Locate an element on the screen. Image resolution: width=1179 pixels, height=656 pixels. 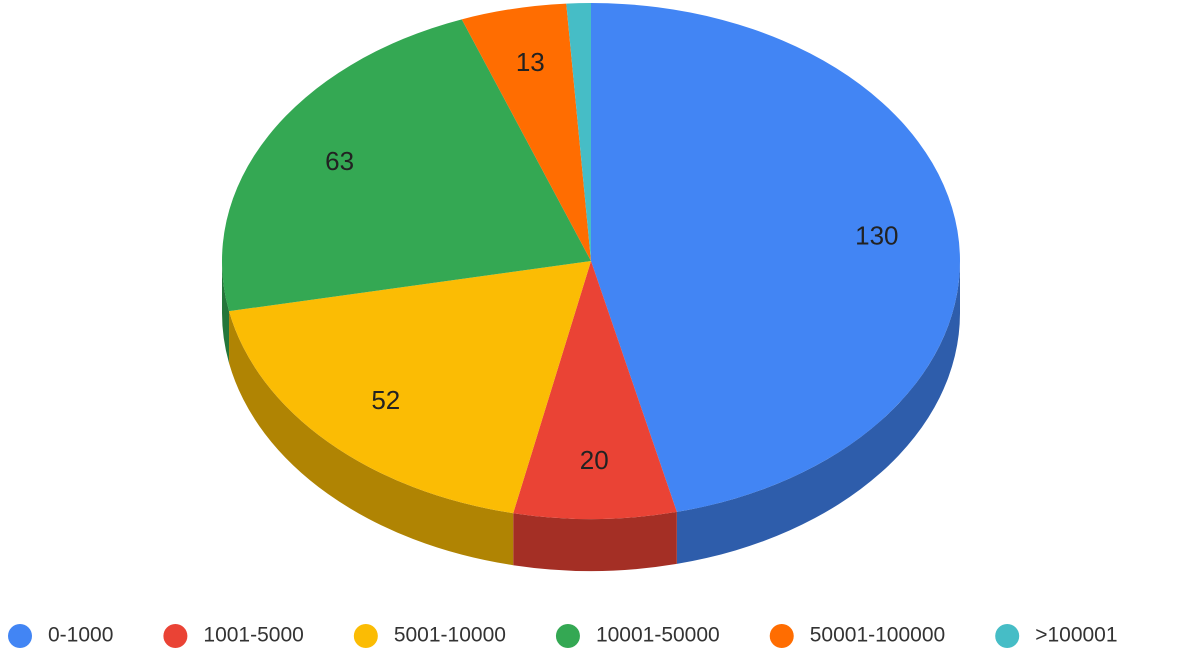
value-label: 130 is located at coordinates (876, 235).